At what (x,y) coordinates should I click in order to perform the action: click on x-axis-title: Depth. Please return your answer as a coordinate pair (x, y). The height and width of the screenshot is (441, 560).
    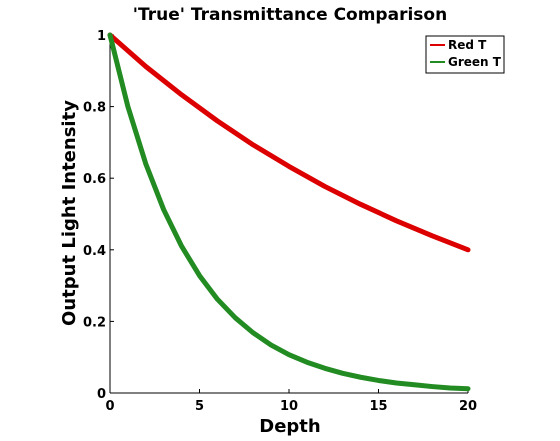
    Looking at the image, I should click on (289, 426).